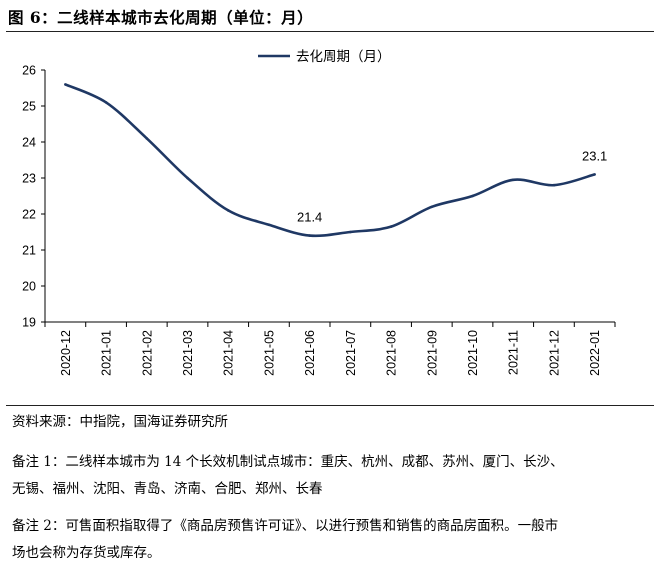 The height and width of the screenshot is (570, 660). I want to click on y-tick-label: 22, so click(29, 215).